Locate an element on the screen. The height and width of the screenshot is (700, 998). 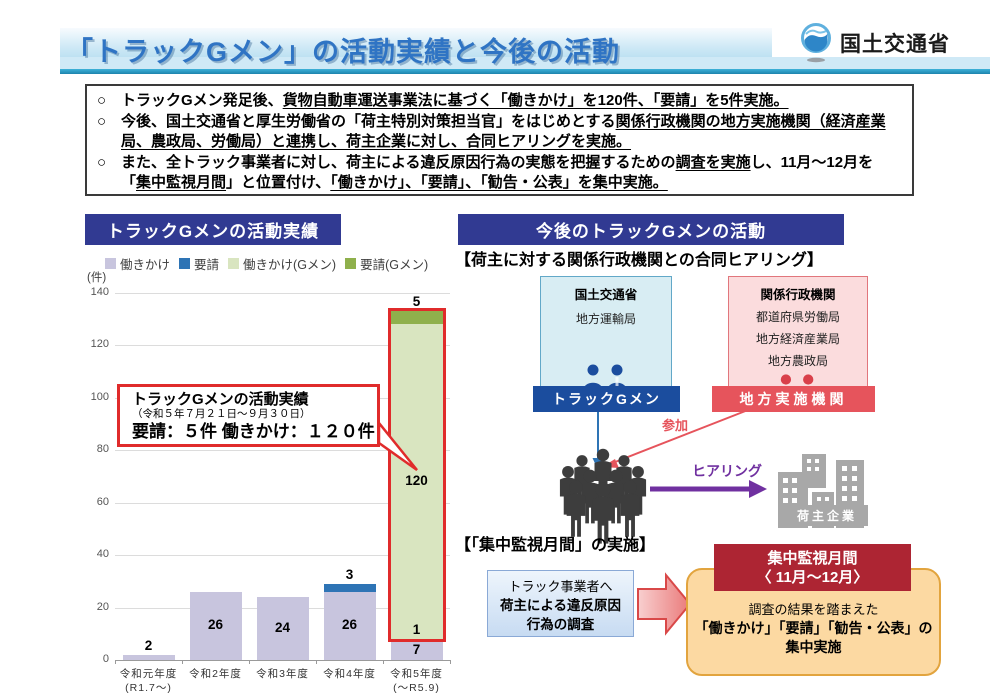
agency-title: 関係行政機関 is located at coordinates (798, 295).